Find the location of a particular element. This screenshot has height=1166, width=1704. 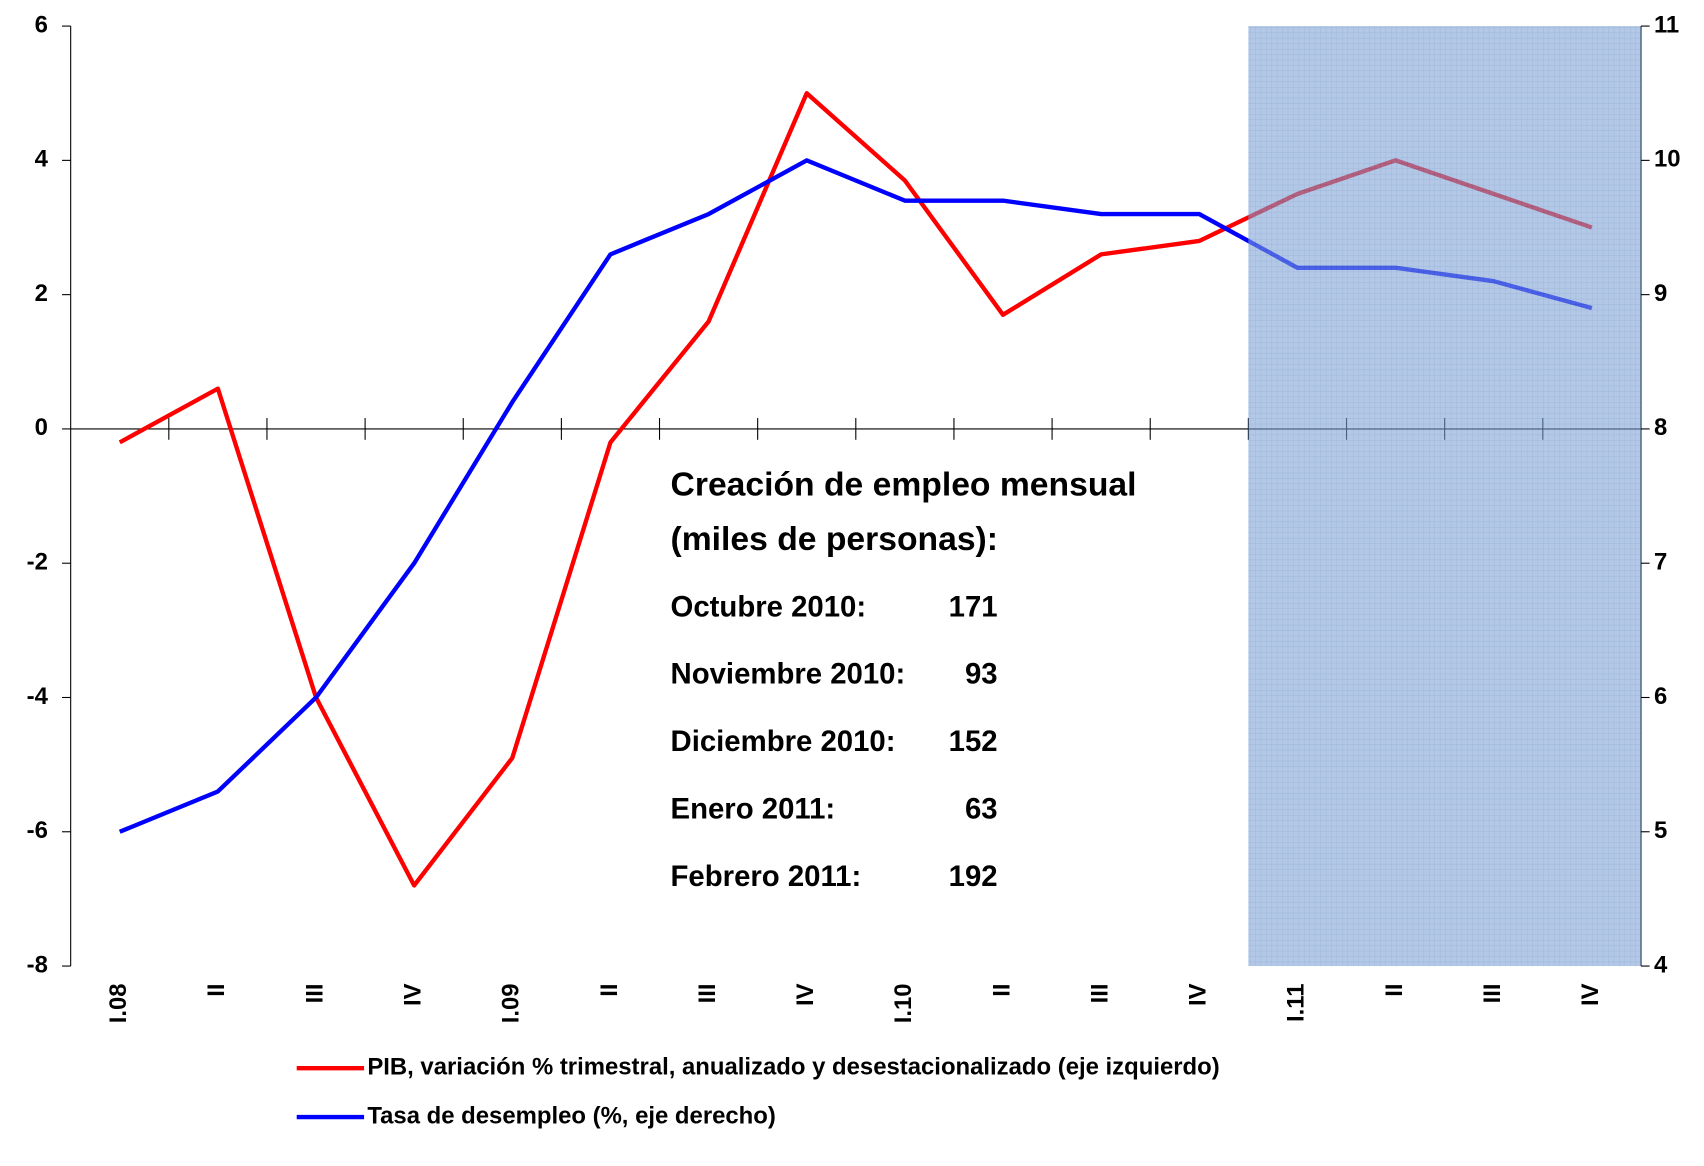

y2-tick-label: 4 is located at coordinates (1661, 964).